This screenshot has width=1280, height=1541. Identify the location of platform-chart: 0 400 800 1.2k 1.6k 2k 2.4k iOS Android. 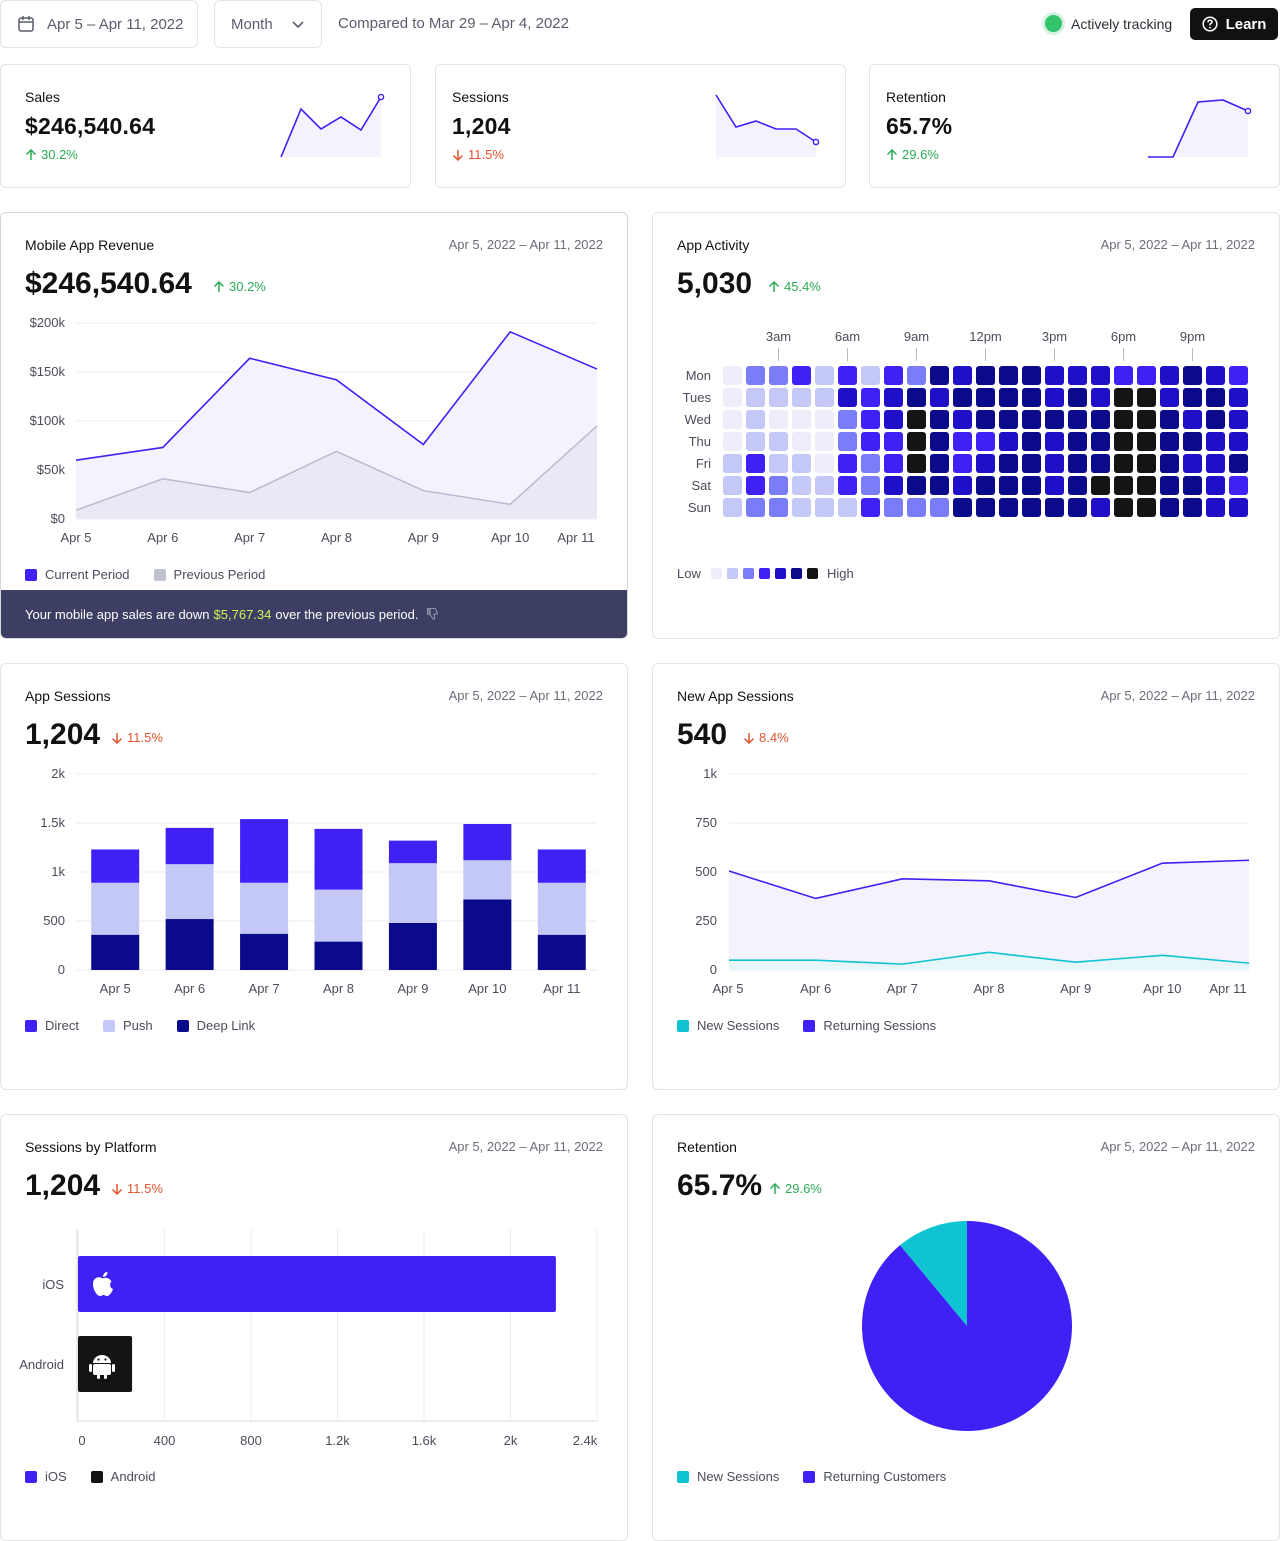
(308, 1338).